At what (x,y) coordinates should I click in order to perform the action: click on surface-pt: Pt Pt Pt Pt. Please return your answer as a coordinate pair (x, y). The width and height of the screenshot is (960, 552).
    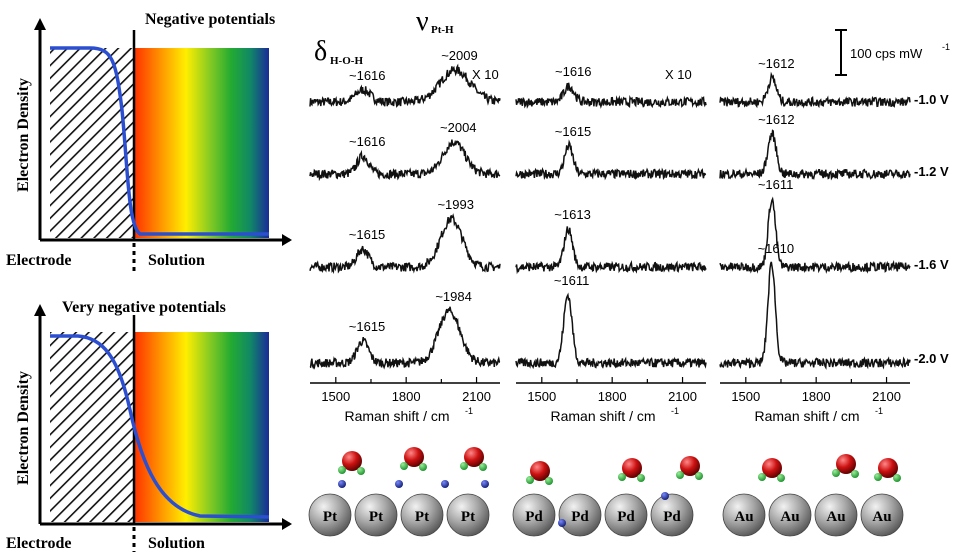
    Looking at the image, I should click on (399, 492).